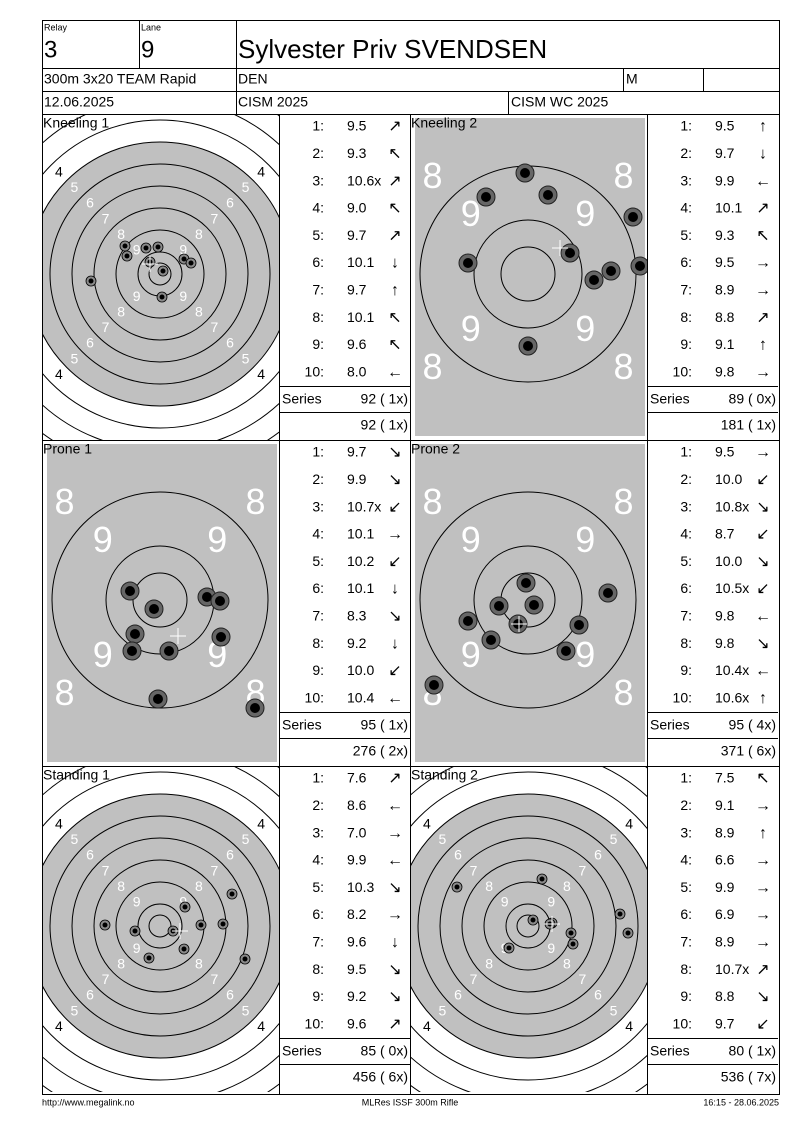 The height and width of the screenshot is (1130, 800). I want to click on shot-value: 10.7x, so click(732, 969).